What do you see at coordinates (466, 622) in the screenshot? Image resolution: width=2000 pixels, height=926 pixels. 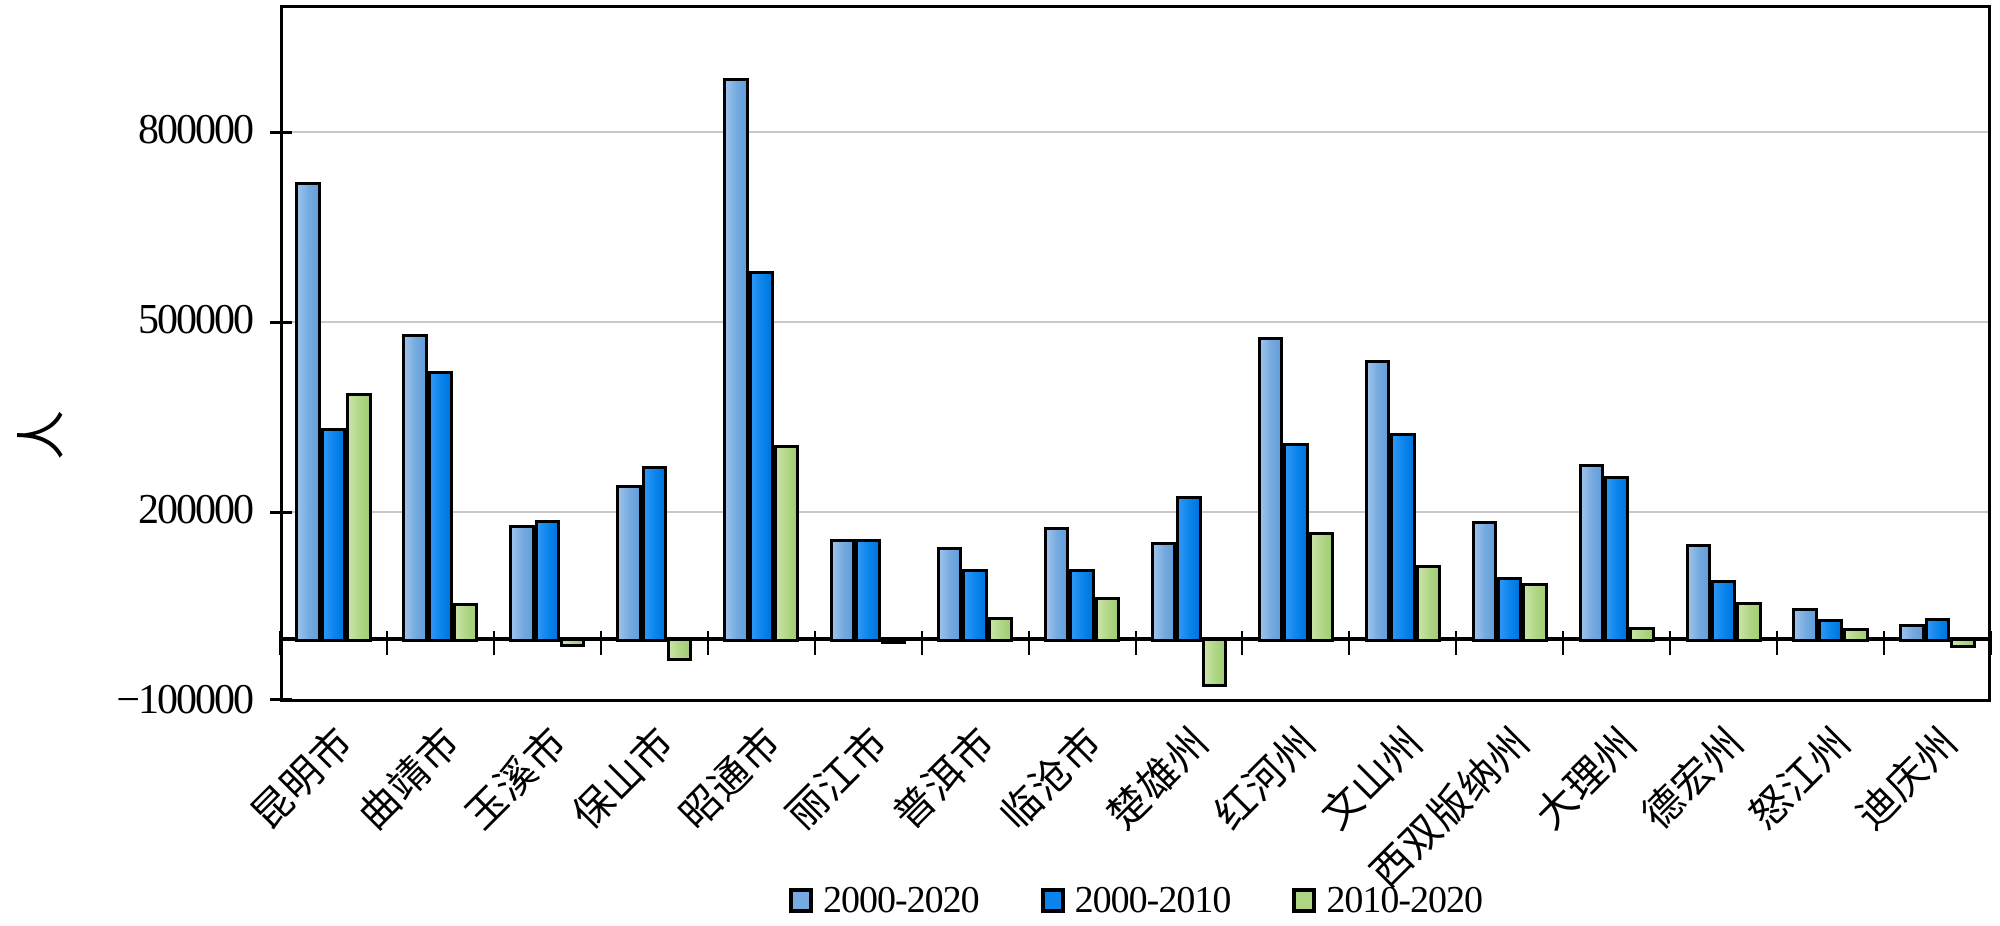 I see `bar-2010-2020-曲靖市` at bounding box center [466, 622].